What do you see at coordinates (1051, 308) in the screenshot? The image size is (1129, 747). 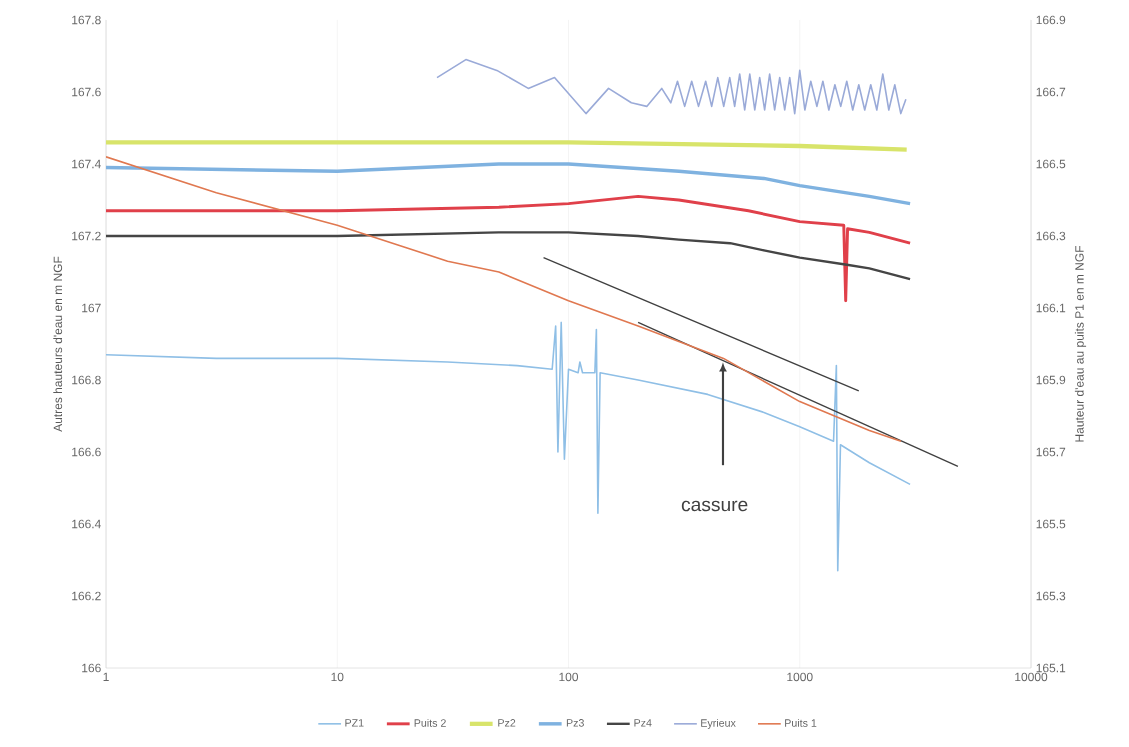 I see `y2-tick-label: 166.1` at bounding box center [1051, 308].